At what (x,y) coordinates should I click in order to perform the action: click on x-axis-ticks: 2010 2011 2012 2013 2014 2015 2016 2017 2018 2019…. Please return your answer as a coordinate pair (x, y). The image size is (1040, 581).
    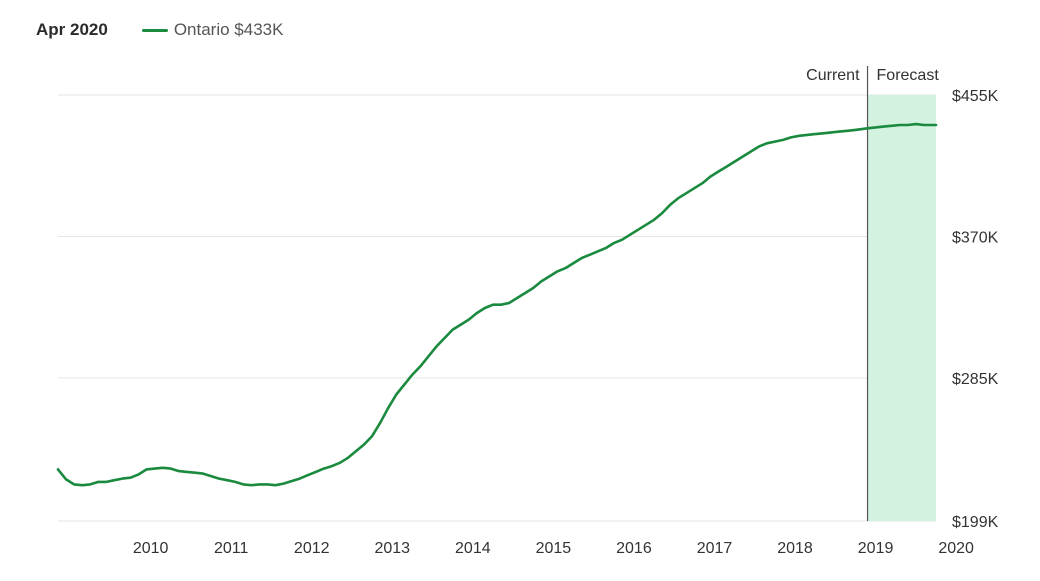
    Looking at the image, I should click on (553, 548).